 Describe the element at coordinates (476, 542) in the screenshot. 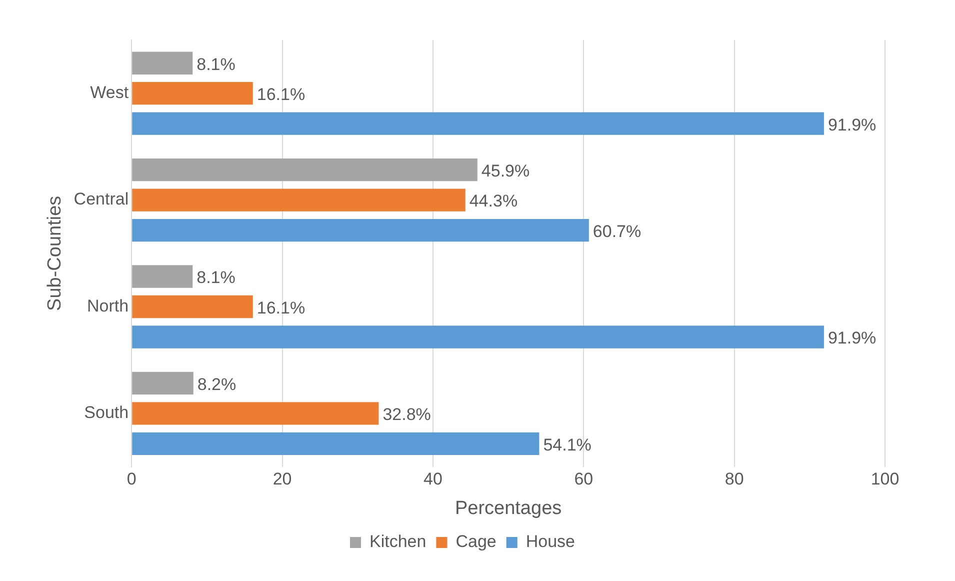

I see `legend-label: Cage` at that location.